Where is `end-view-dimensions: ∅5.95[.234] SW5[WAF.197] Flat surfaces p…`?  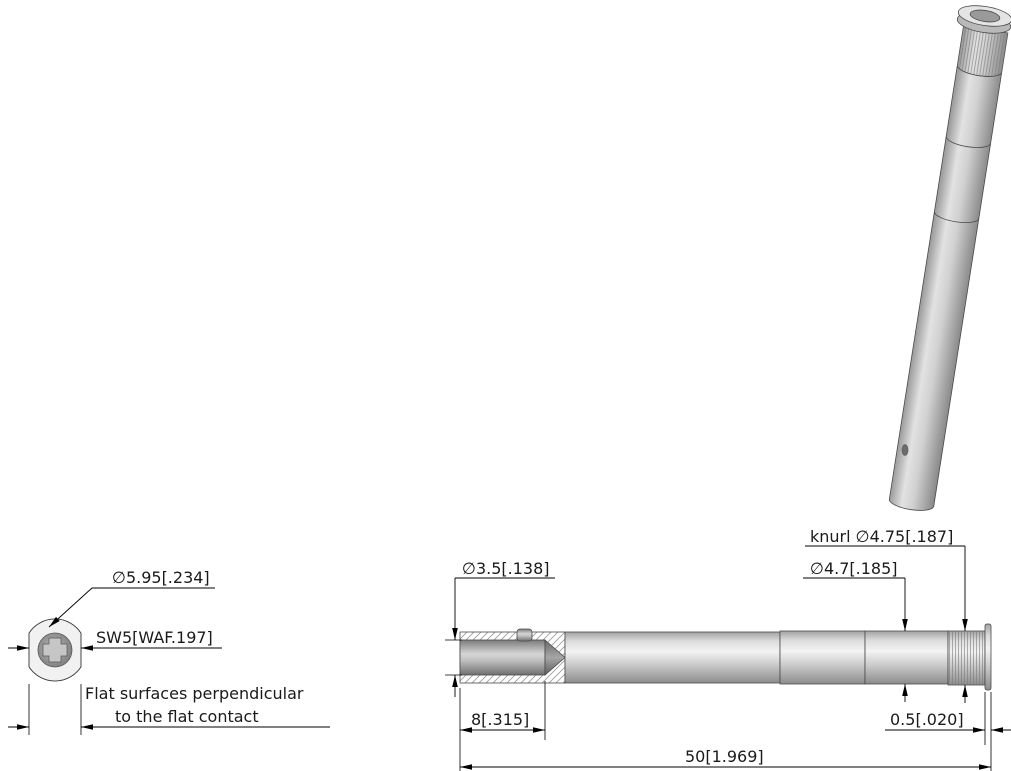 end-view-dimensions: ∅5.95[.234] SW5[WAF.197] Flat surfaces p… is located at coordinates (169, 651).